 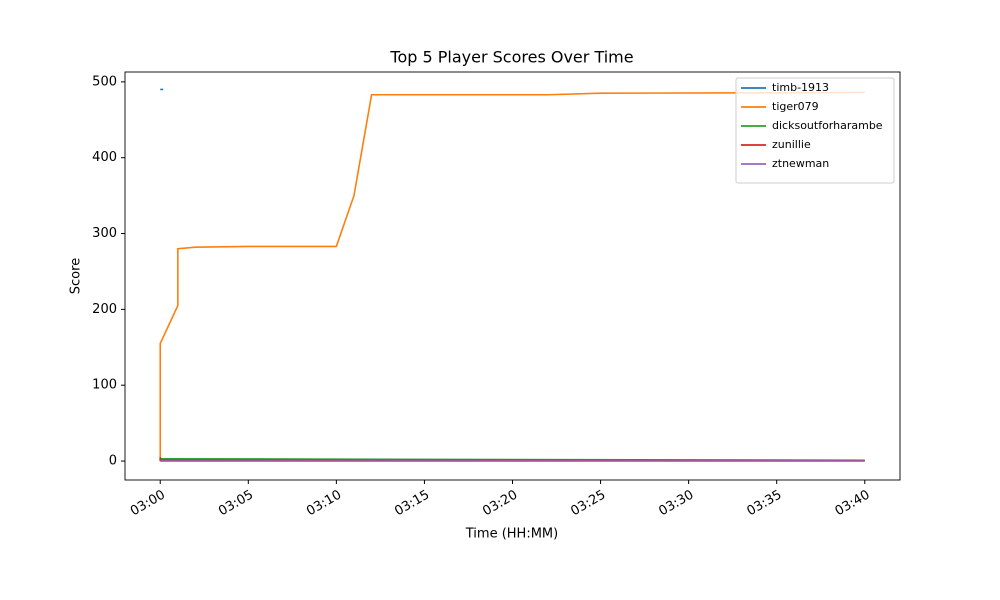 What do you see at coordinates (795, 106) in the screenshot?
I see `legend-label: tiger079` at bounding box center [795, 106].